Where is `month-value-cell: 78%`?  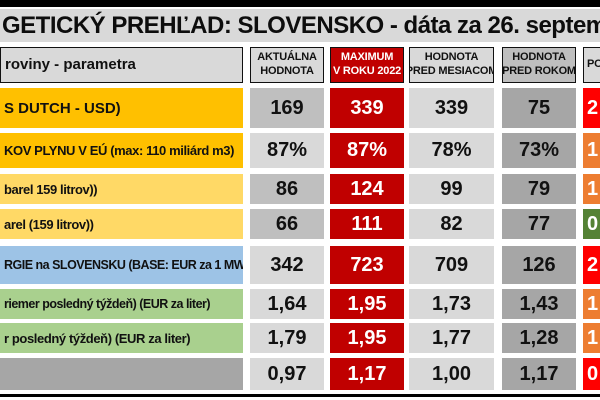
month-value-cell: 78% is located at coordinates (451, 150).